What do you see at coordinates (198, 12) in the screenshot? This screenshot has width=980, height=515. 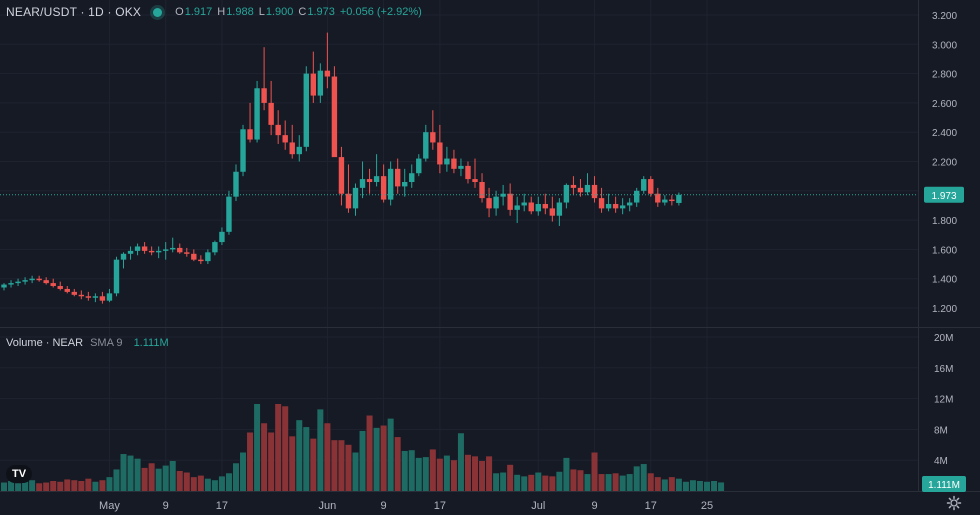 I see `open-value: 1.917` at bounding box center [198, 12].